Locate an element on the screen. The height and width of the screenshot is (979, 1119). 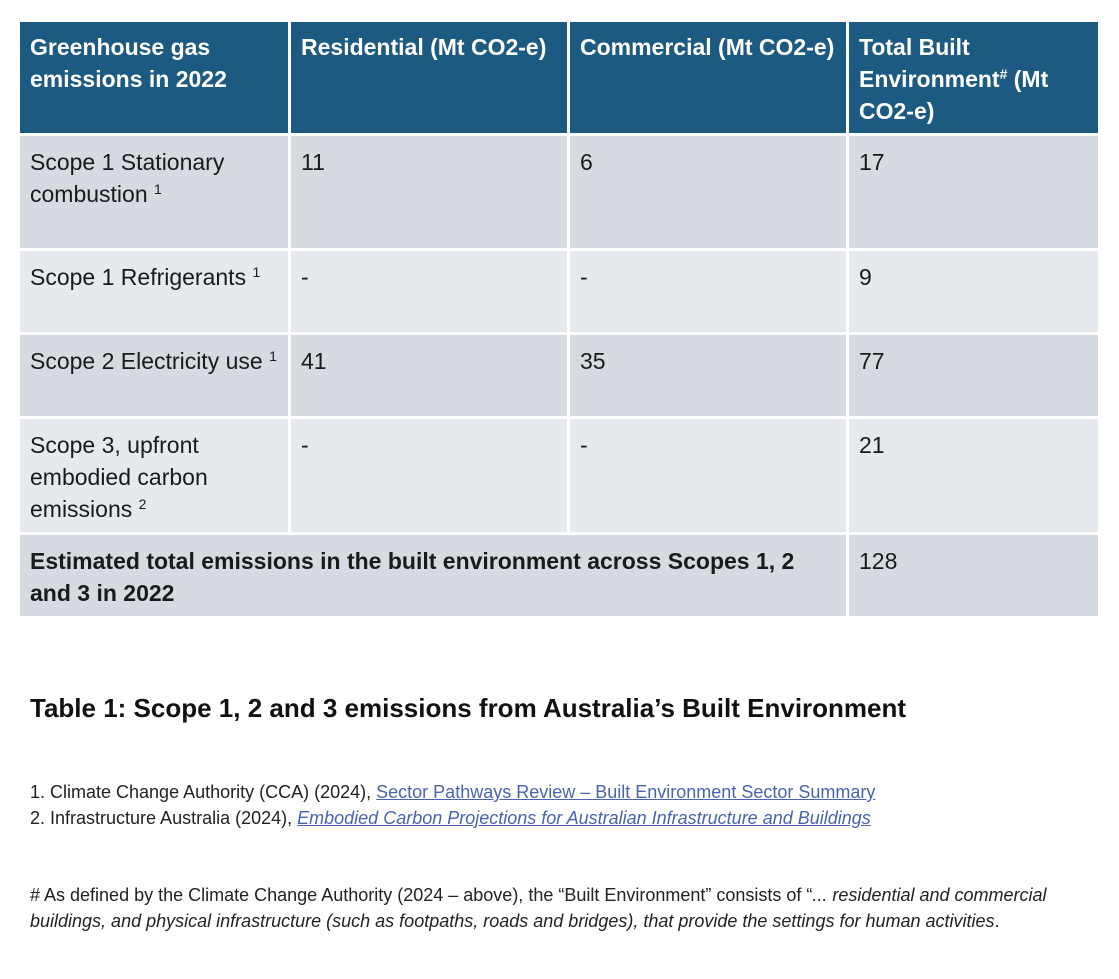
header-total-label: Total Built Environment is located at coordinates (929, 63).